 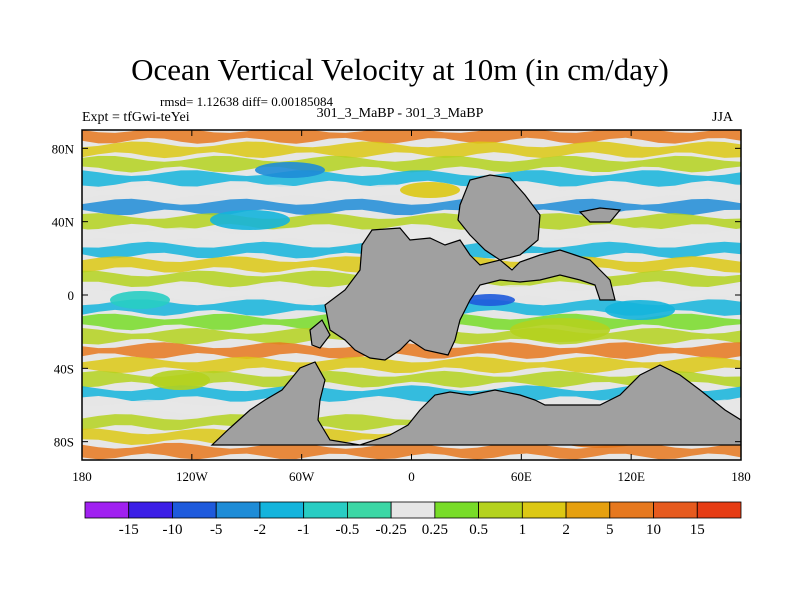 What do you see at coordinates (71, 295) in the screenshot?
I see `y-tick-label: 0` at bounding box center [71, 295].